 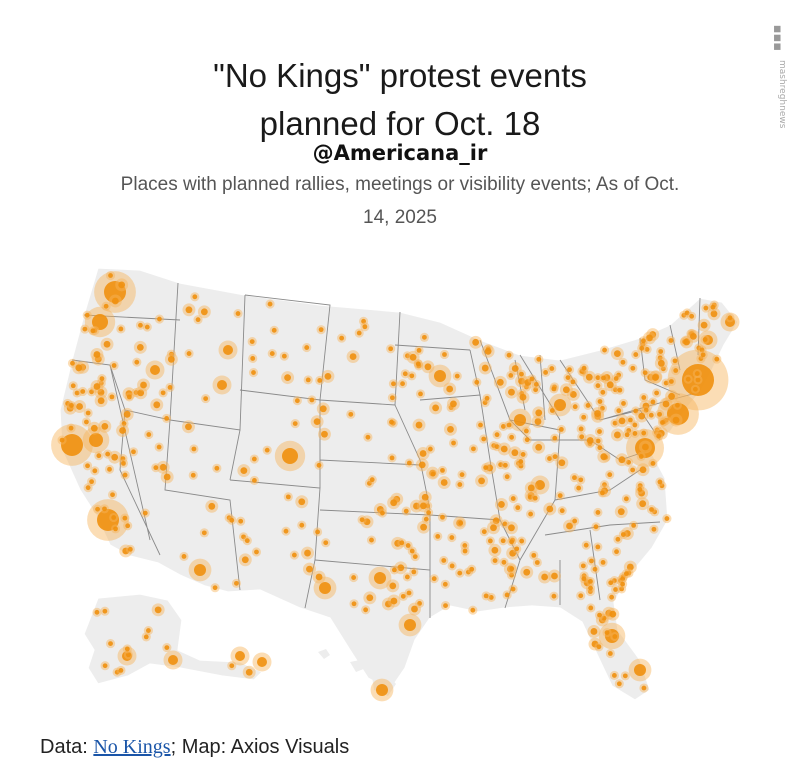 I want to click on watermark-text: mashreghnews.ir, so click(x=782, y=94).